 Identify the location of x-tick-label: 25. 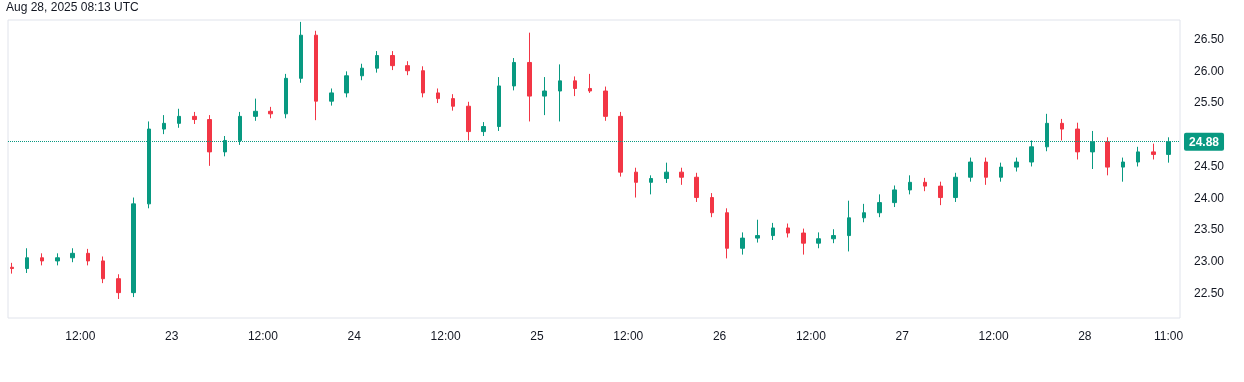
(537, 336).